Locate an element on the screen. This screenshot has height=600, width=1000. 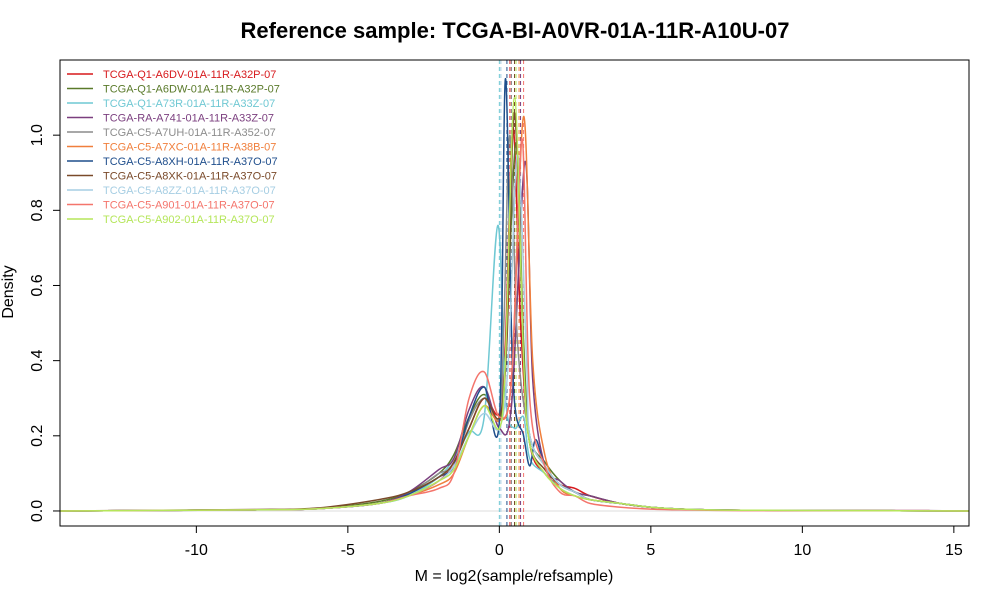
y-axis-label: Density is located at coordinates (8, 291).